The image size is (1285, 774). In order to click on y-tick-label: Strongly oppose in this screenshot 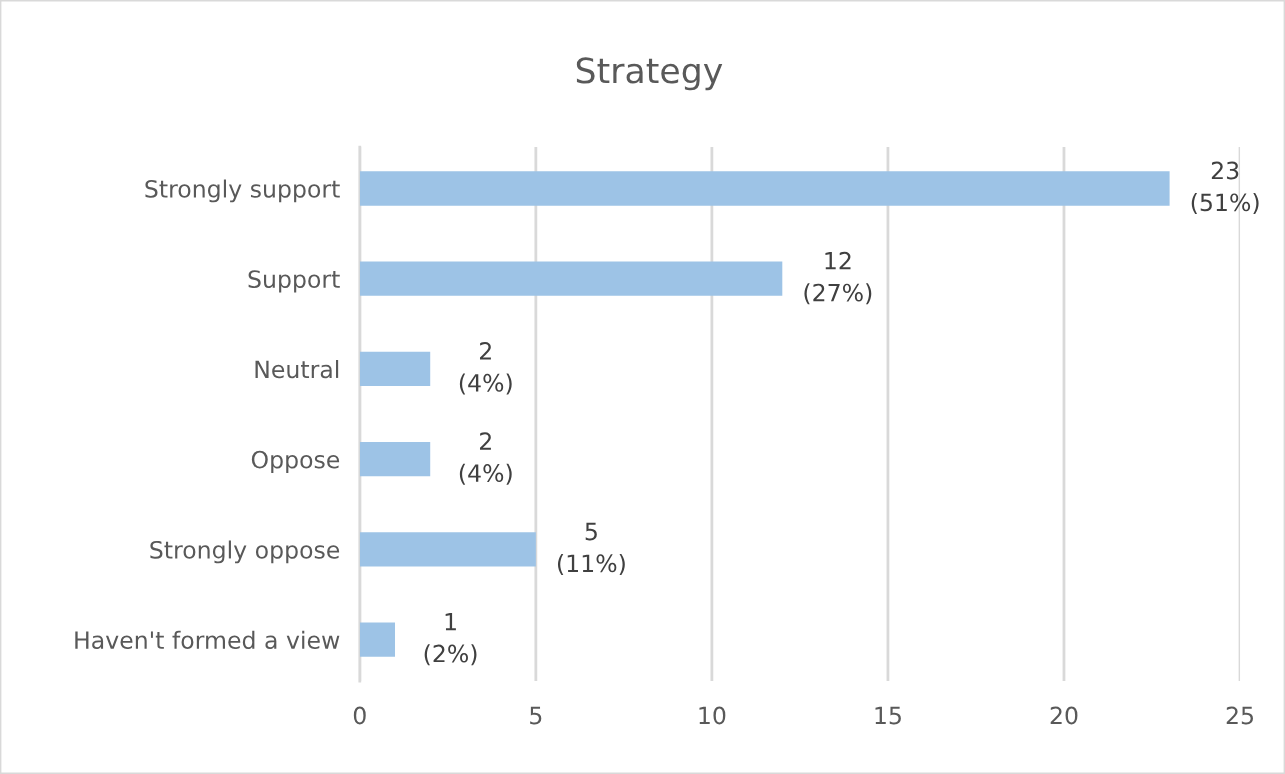, I will do `click(245, 552)`.